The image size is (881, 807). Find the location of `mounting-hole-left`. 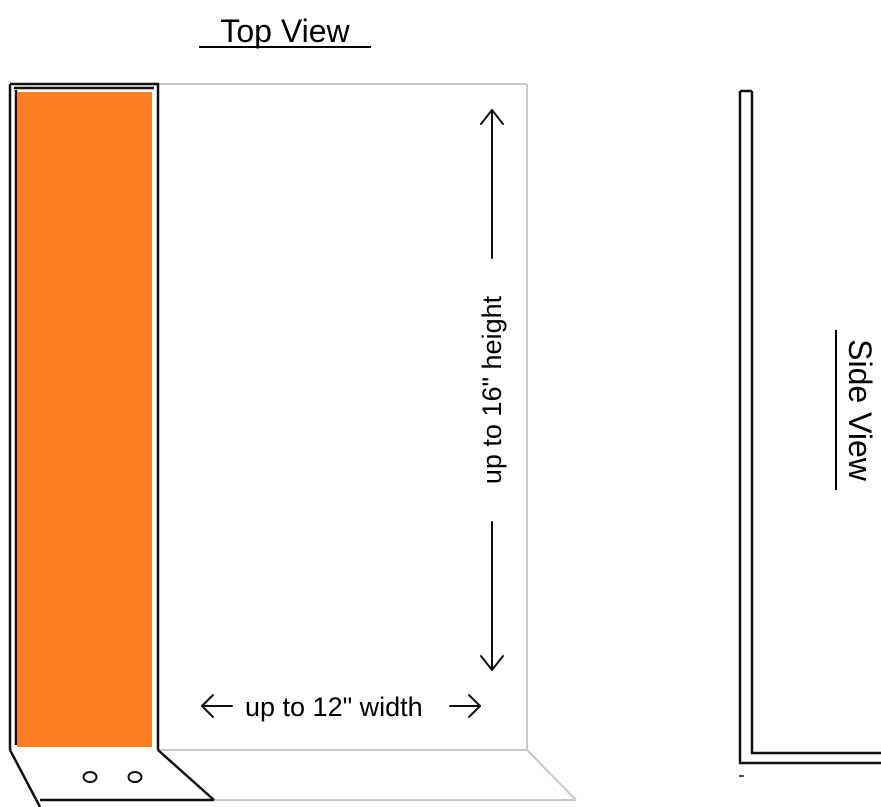

mounting-hole-left is located at coordinates (90, 777).